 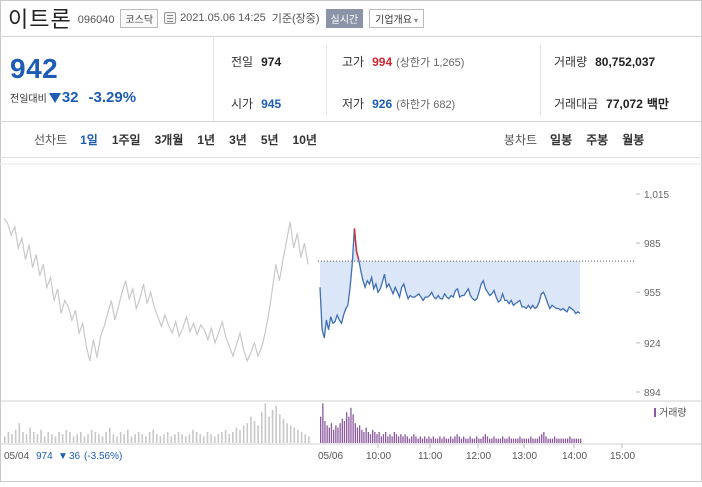 I want to click on period-tab: 10년, so click(x=304, y=140).